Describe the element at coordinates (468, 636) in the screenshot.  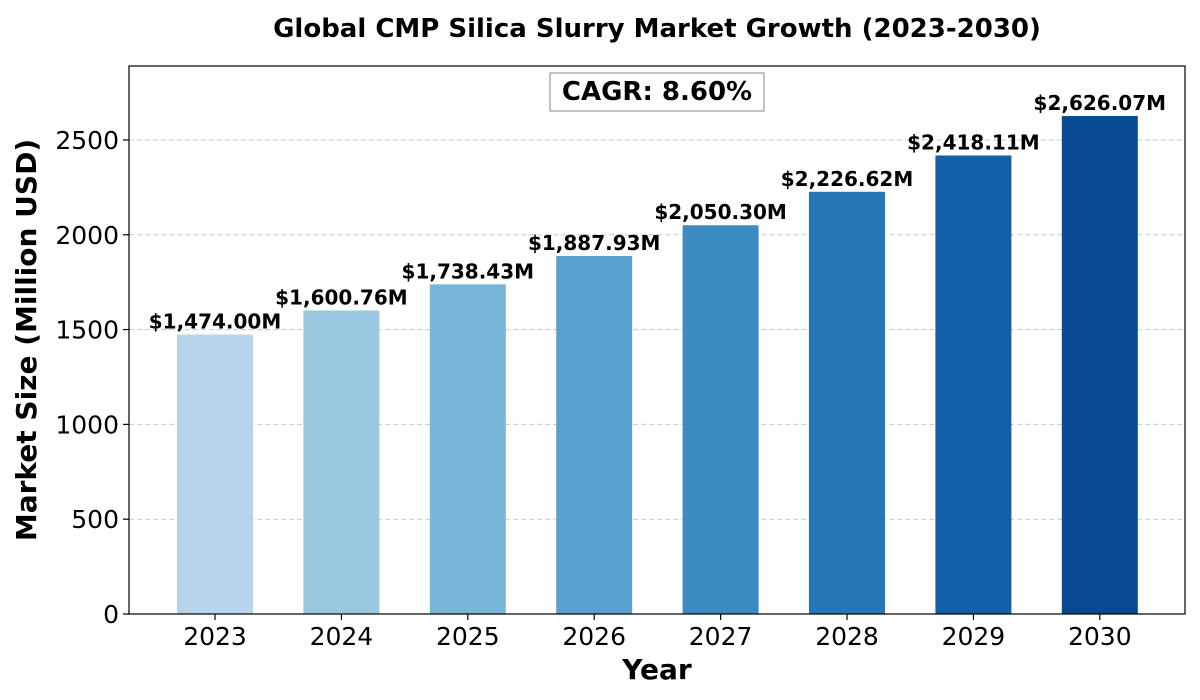
I see `x-tick-label: 2025` at that location.